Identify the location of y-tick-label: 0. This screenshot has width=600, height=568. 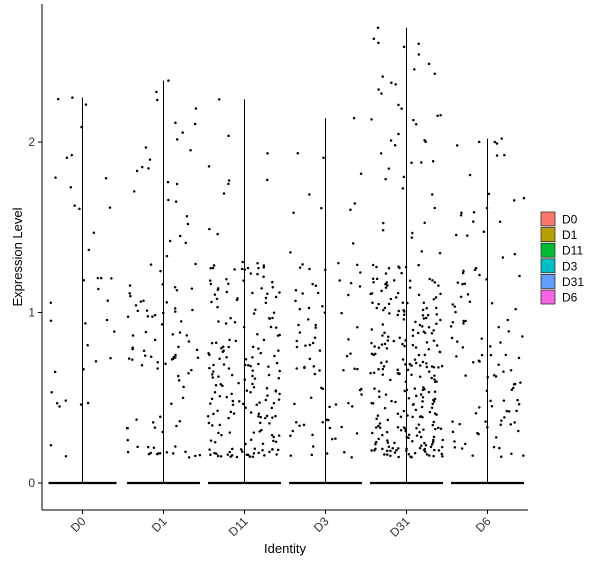
(31, 483).